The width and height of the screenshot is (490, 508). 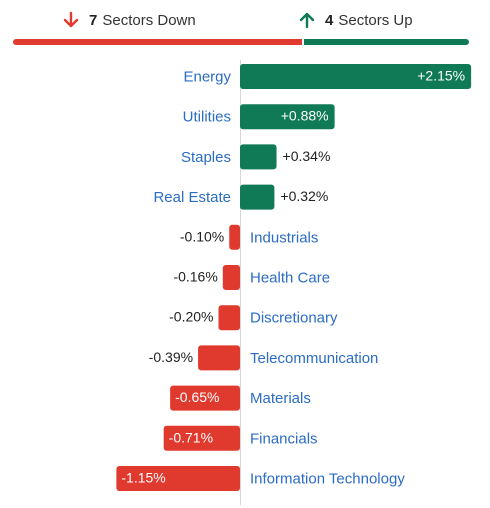 I want to click on value-label: -0.10%, so click(x=202, y=236).